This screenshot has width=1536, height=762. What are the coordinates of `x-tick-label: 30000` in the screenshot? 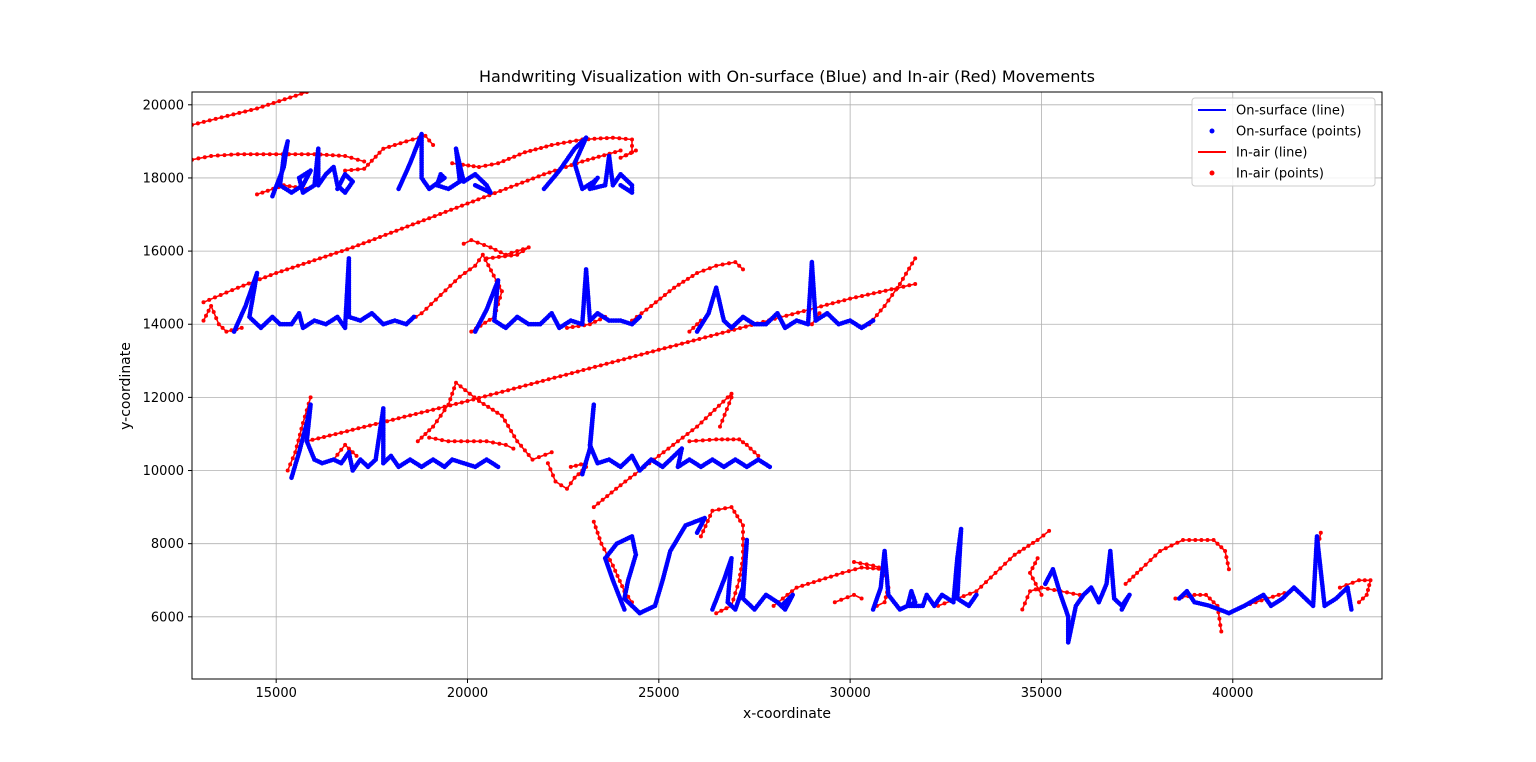 It's located at (849, 693).